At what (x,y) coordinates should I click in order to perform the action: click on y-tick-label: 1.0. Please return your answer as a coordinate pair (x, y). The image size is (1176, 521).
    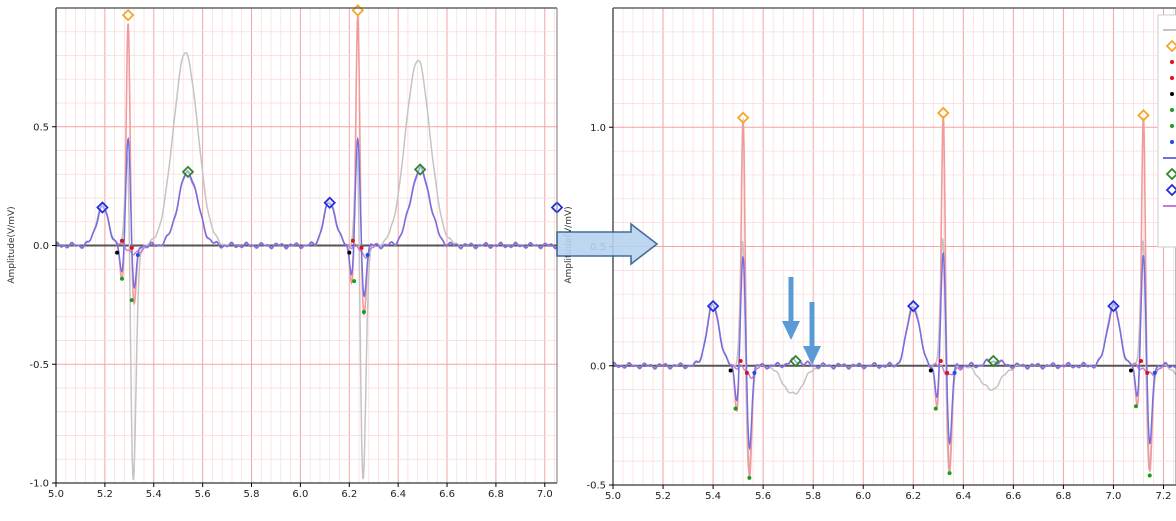
    Looking at the image, I should click on (598, 128).